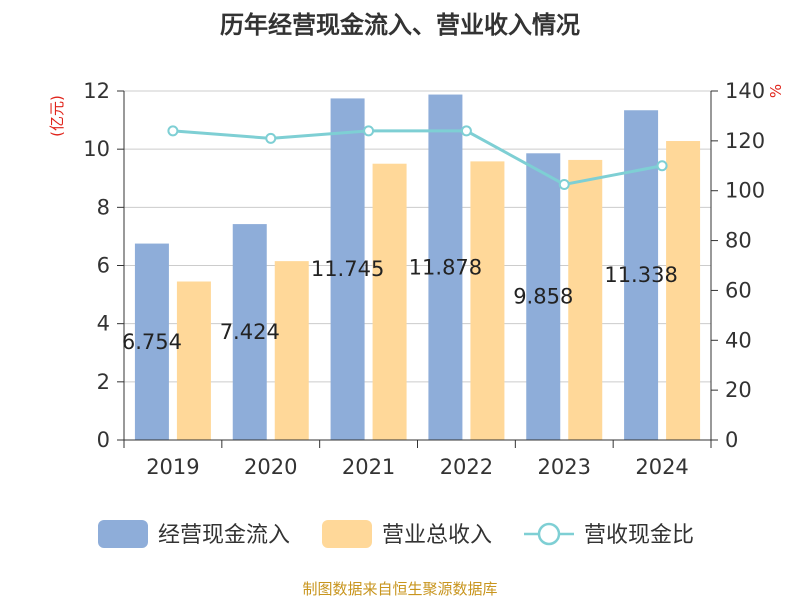 The height and width of the screenshot is (600, 800). I want to click on data-label-cash-inflow: 11.745, so click(347, 269).